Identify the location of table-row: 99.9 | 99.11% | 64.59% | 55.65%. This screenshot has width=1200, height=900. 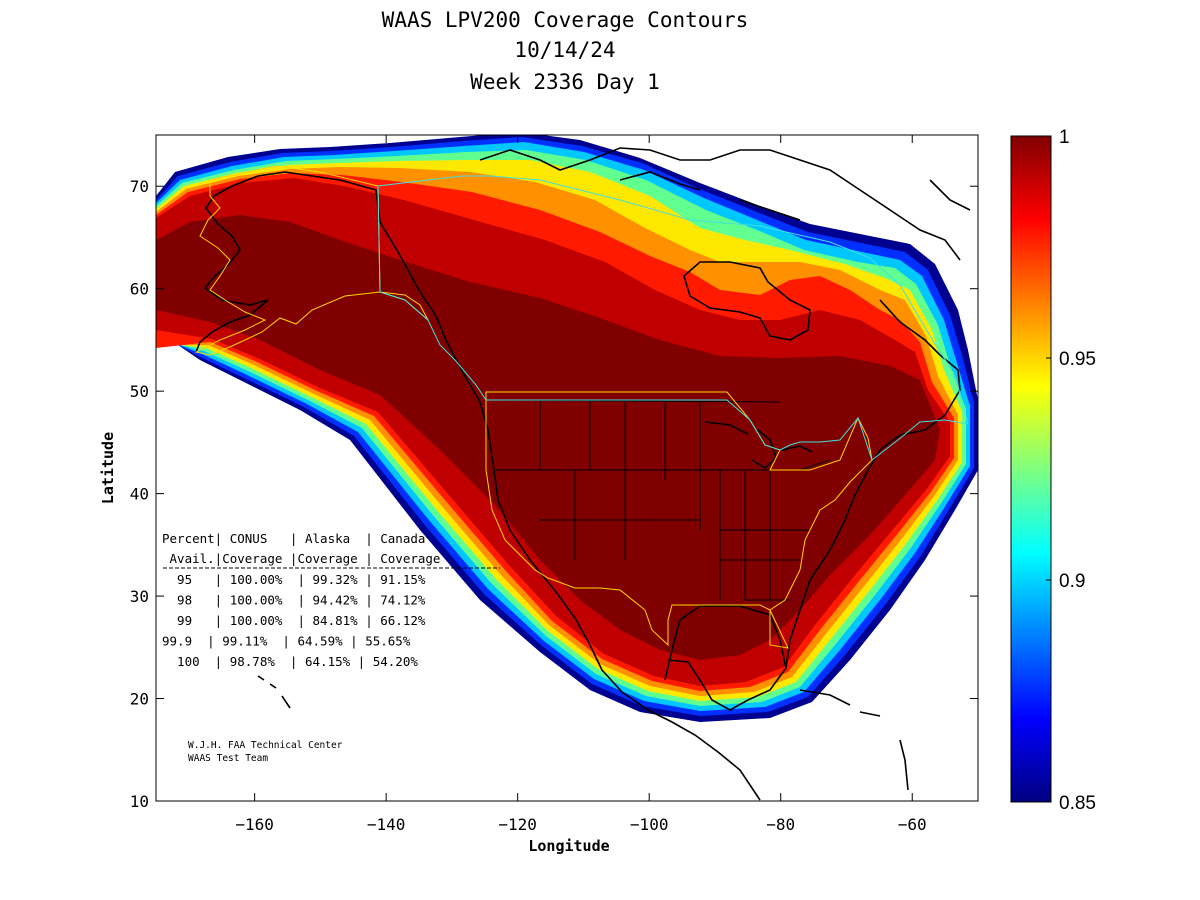
(286, 641).